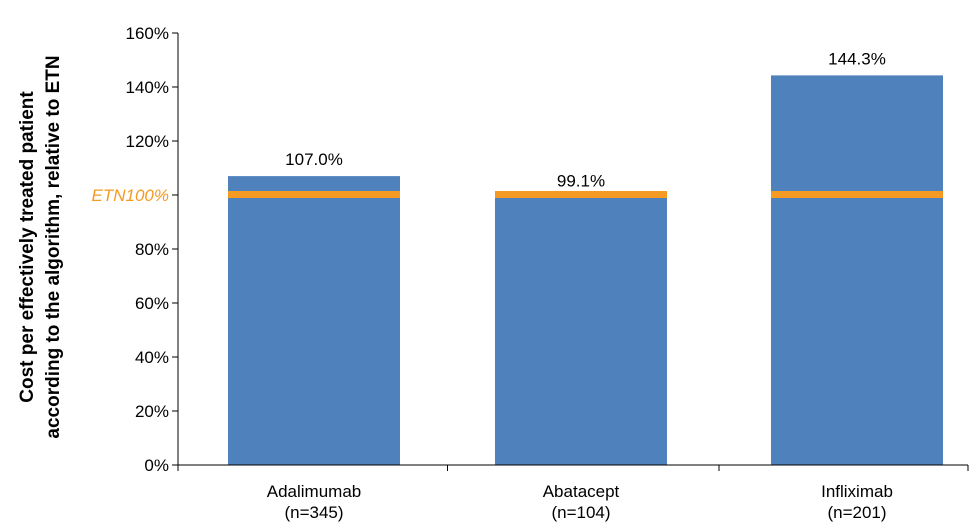  What do you see at coordinates (147, 33) in the screenshot?
I see `y-tick-label: 160%` at bounding box center [147, 33].